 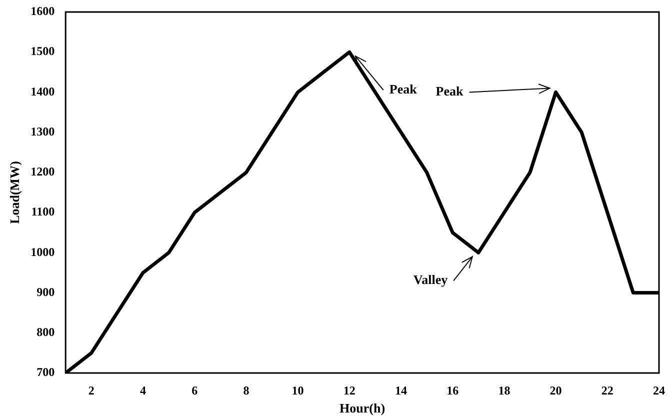 I want to click on x-tick-label: 16, so click(x=452, y=390).